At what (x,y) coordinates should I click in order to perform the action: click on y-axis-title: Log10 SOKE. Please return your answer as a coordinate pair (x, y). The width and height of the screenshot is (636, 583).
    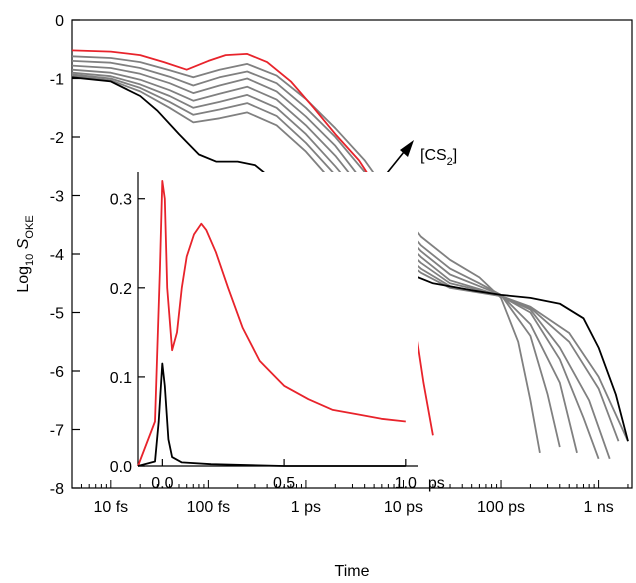
    Looking at the image, I should click on (25, 253).